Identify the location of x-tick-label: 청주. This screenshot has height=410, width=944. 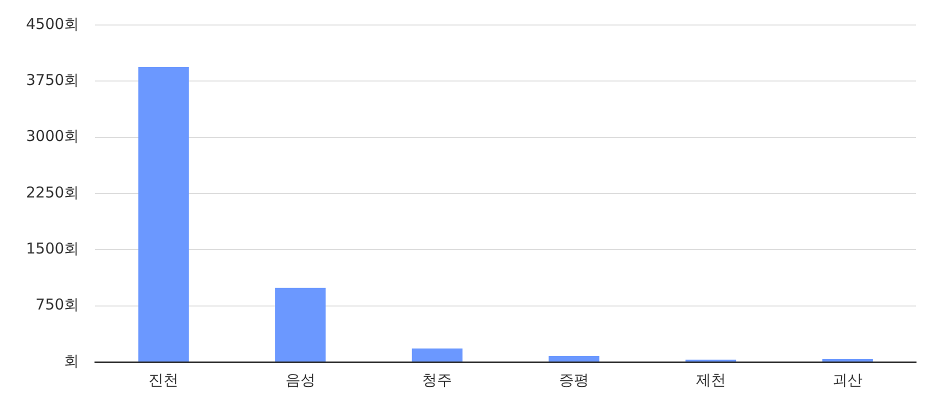
(437, 379).